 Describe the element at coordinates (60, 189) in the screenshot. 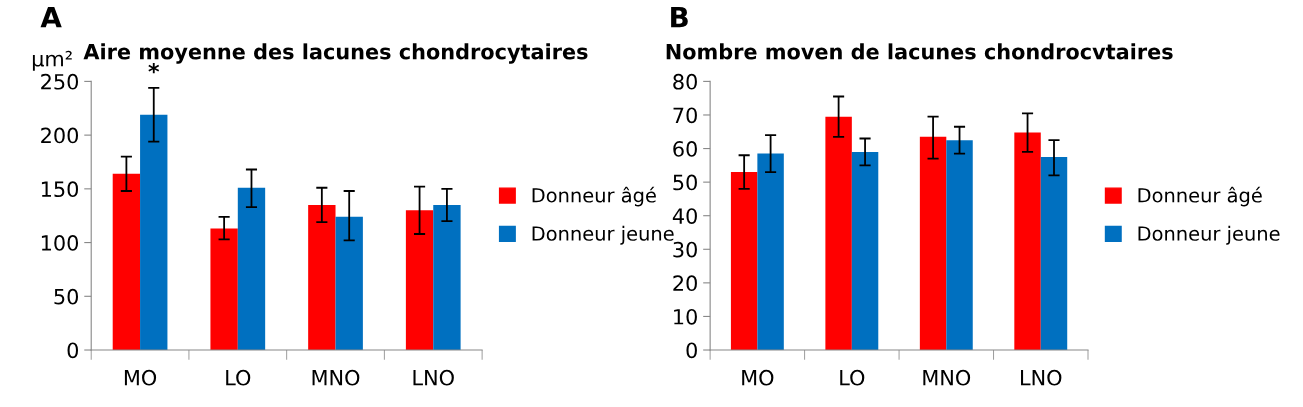

I see `y-tick-label: 150` at that location.